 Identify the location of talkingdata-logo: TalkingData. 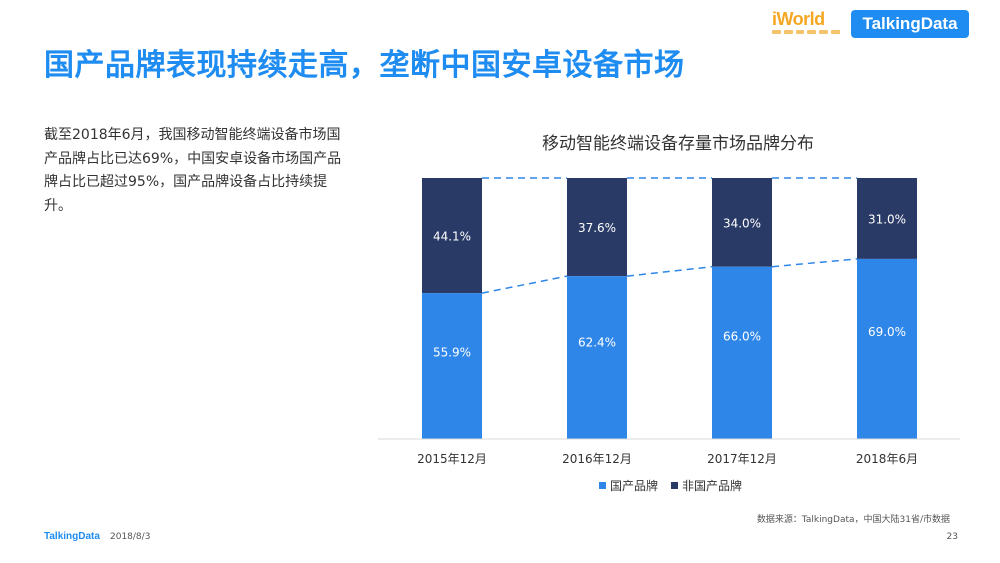
(910, 24).